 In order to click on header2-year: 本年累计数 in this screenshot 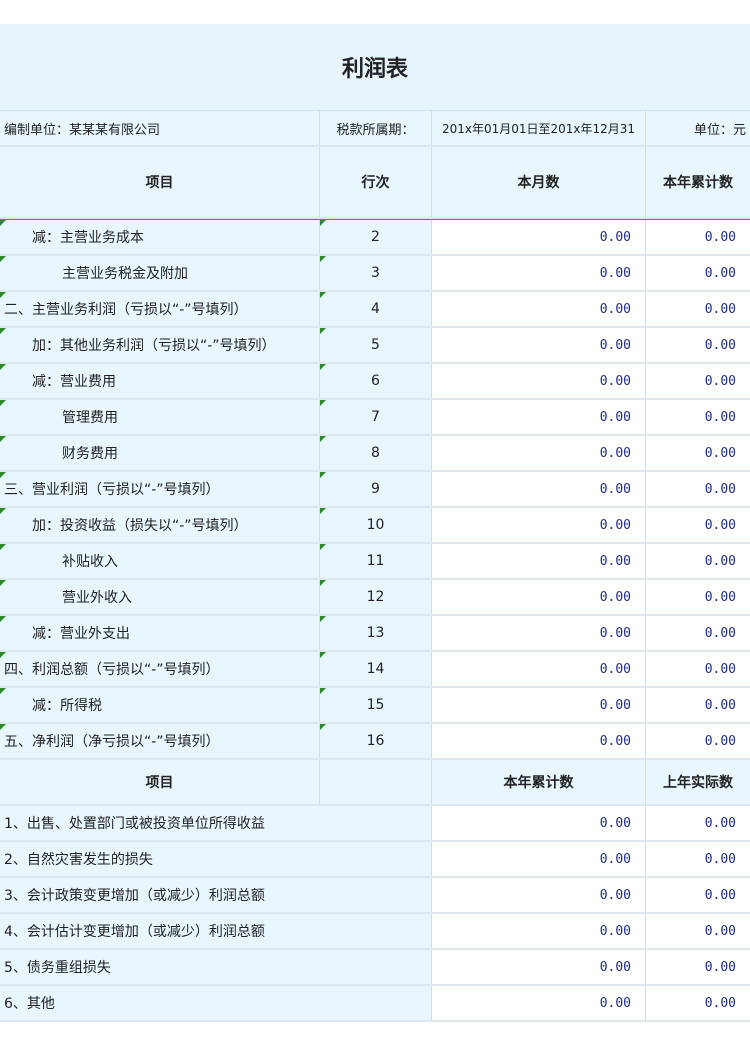, I will do `click(539, 782)`.